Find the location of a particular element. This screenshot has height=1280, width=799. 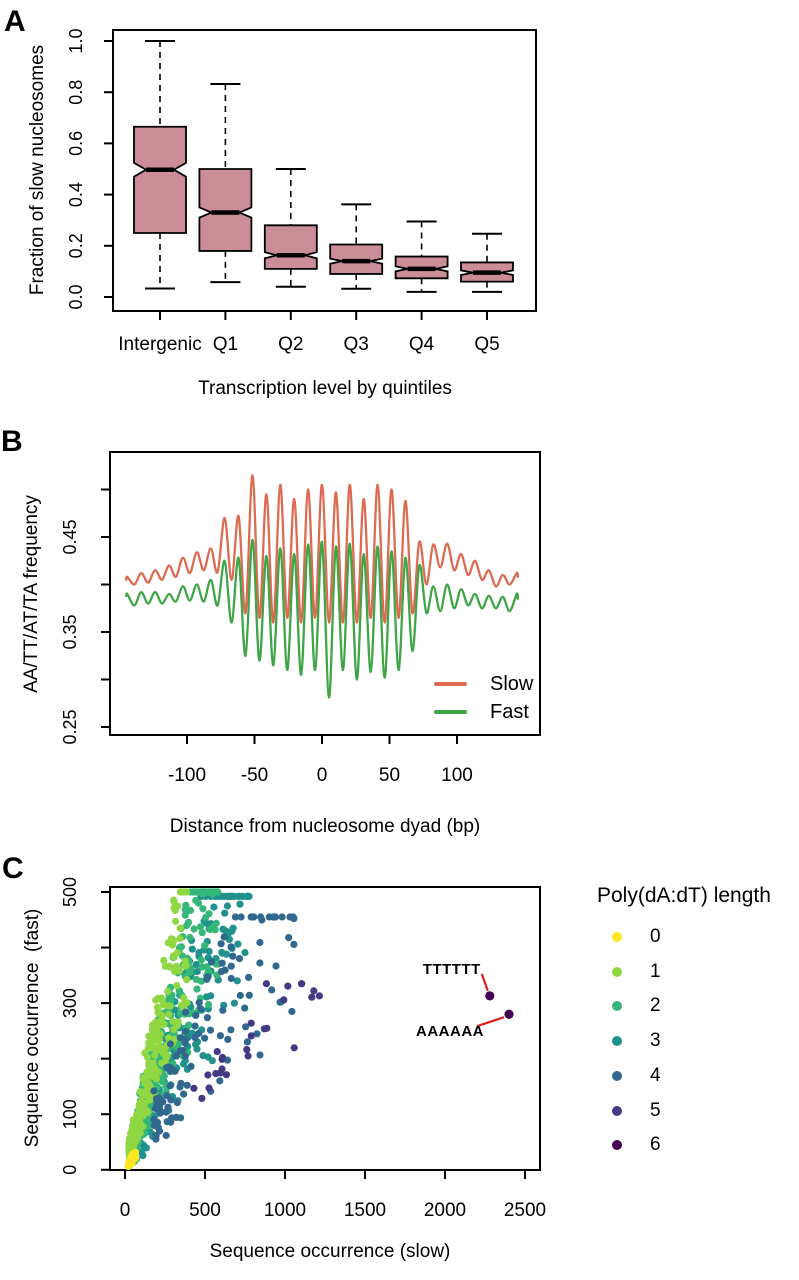

fast-line is located at coordinates (322, 618).